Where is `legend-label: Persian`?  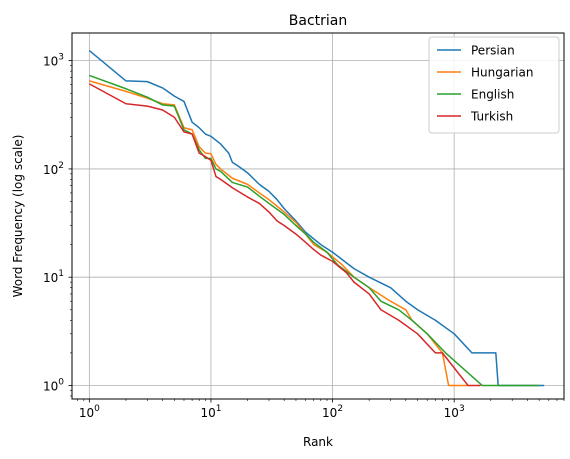 legend-label: Persian is located at coordinates (493, 51).